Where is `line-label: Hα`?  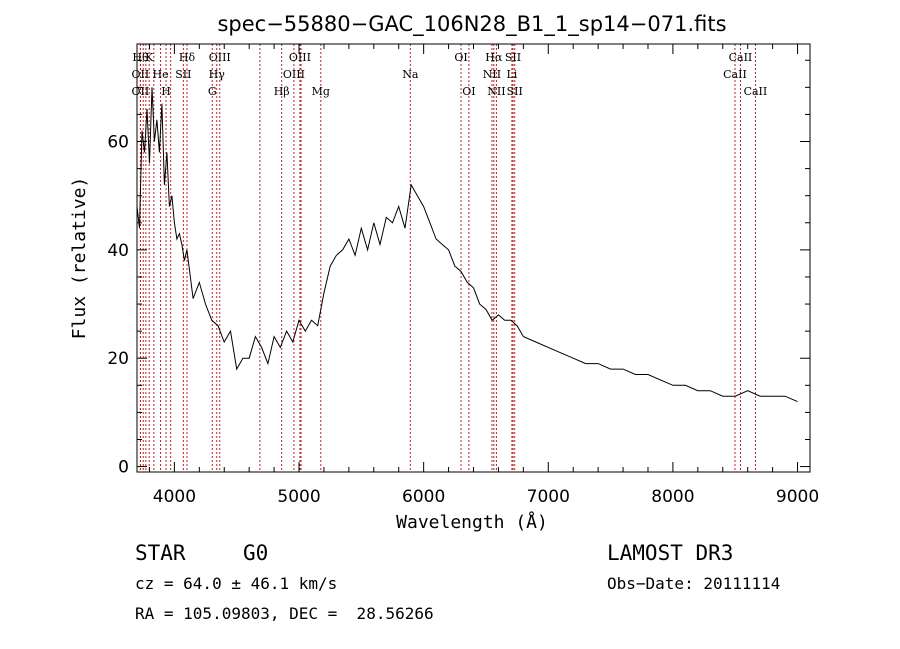
line-label: Hα is located at coordinates (494, 57).